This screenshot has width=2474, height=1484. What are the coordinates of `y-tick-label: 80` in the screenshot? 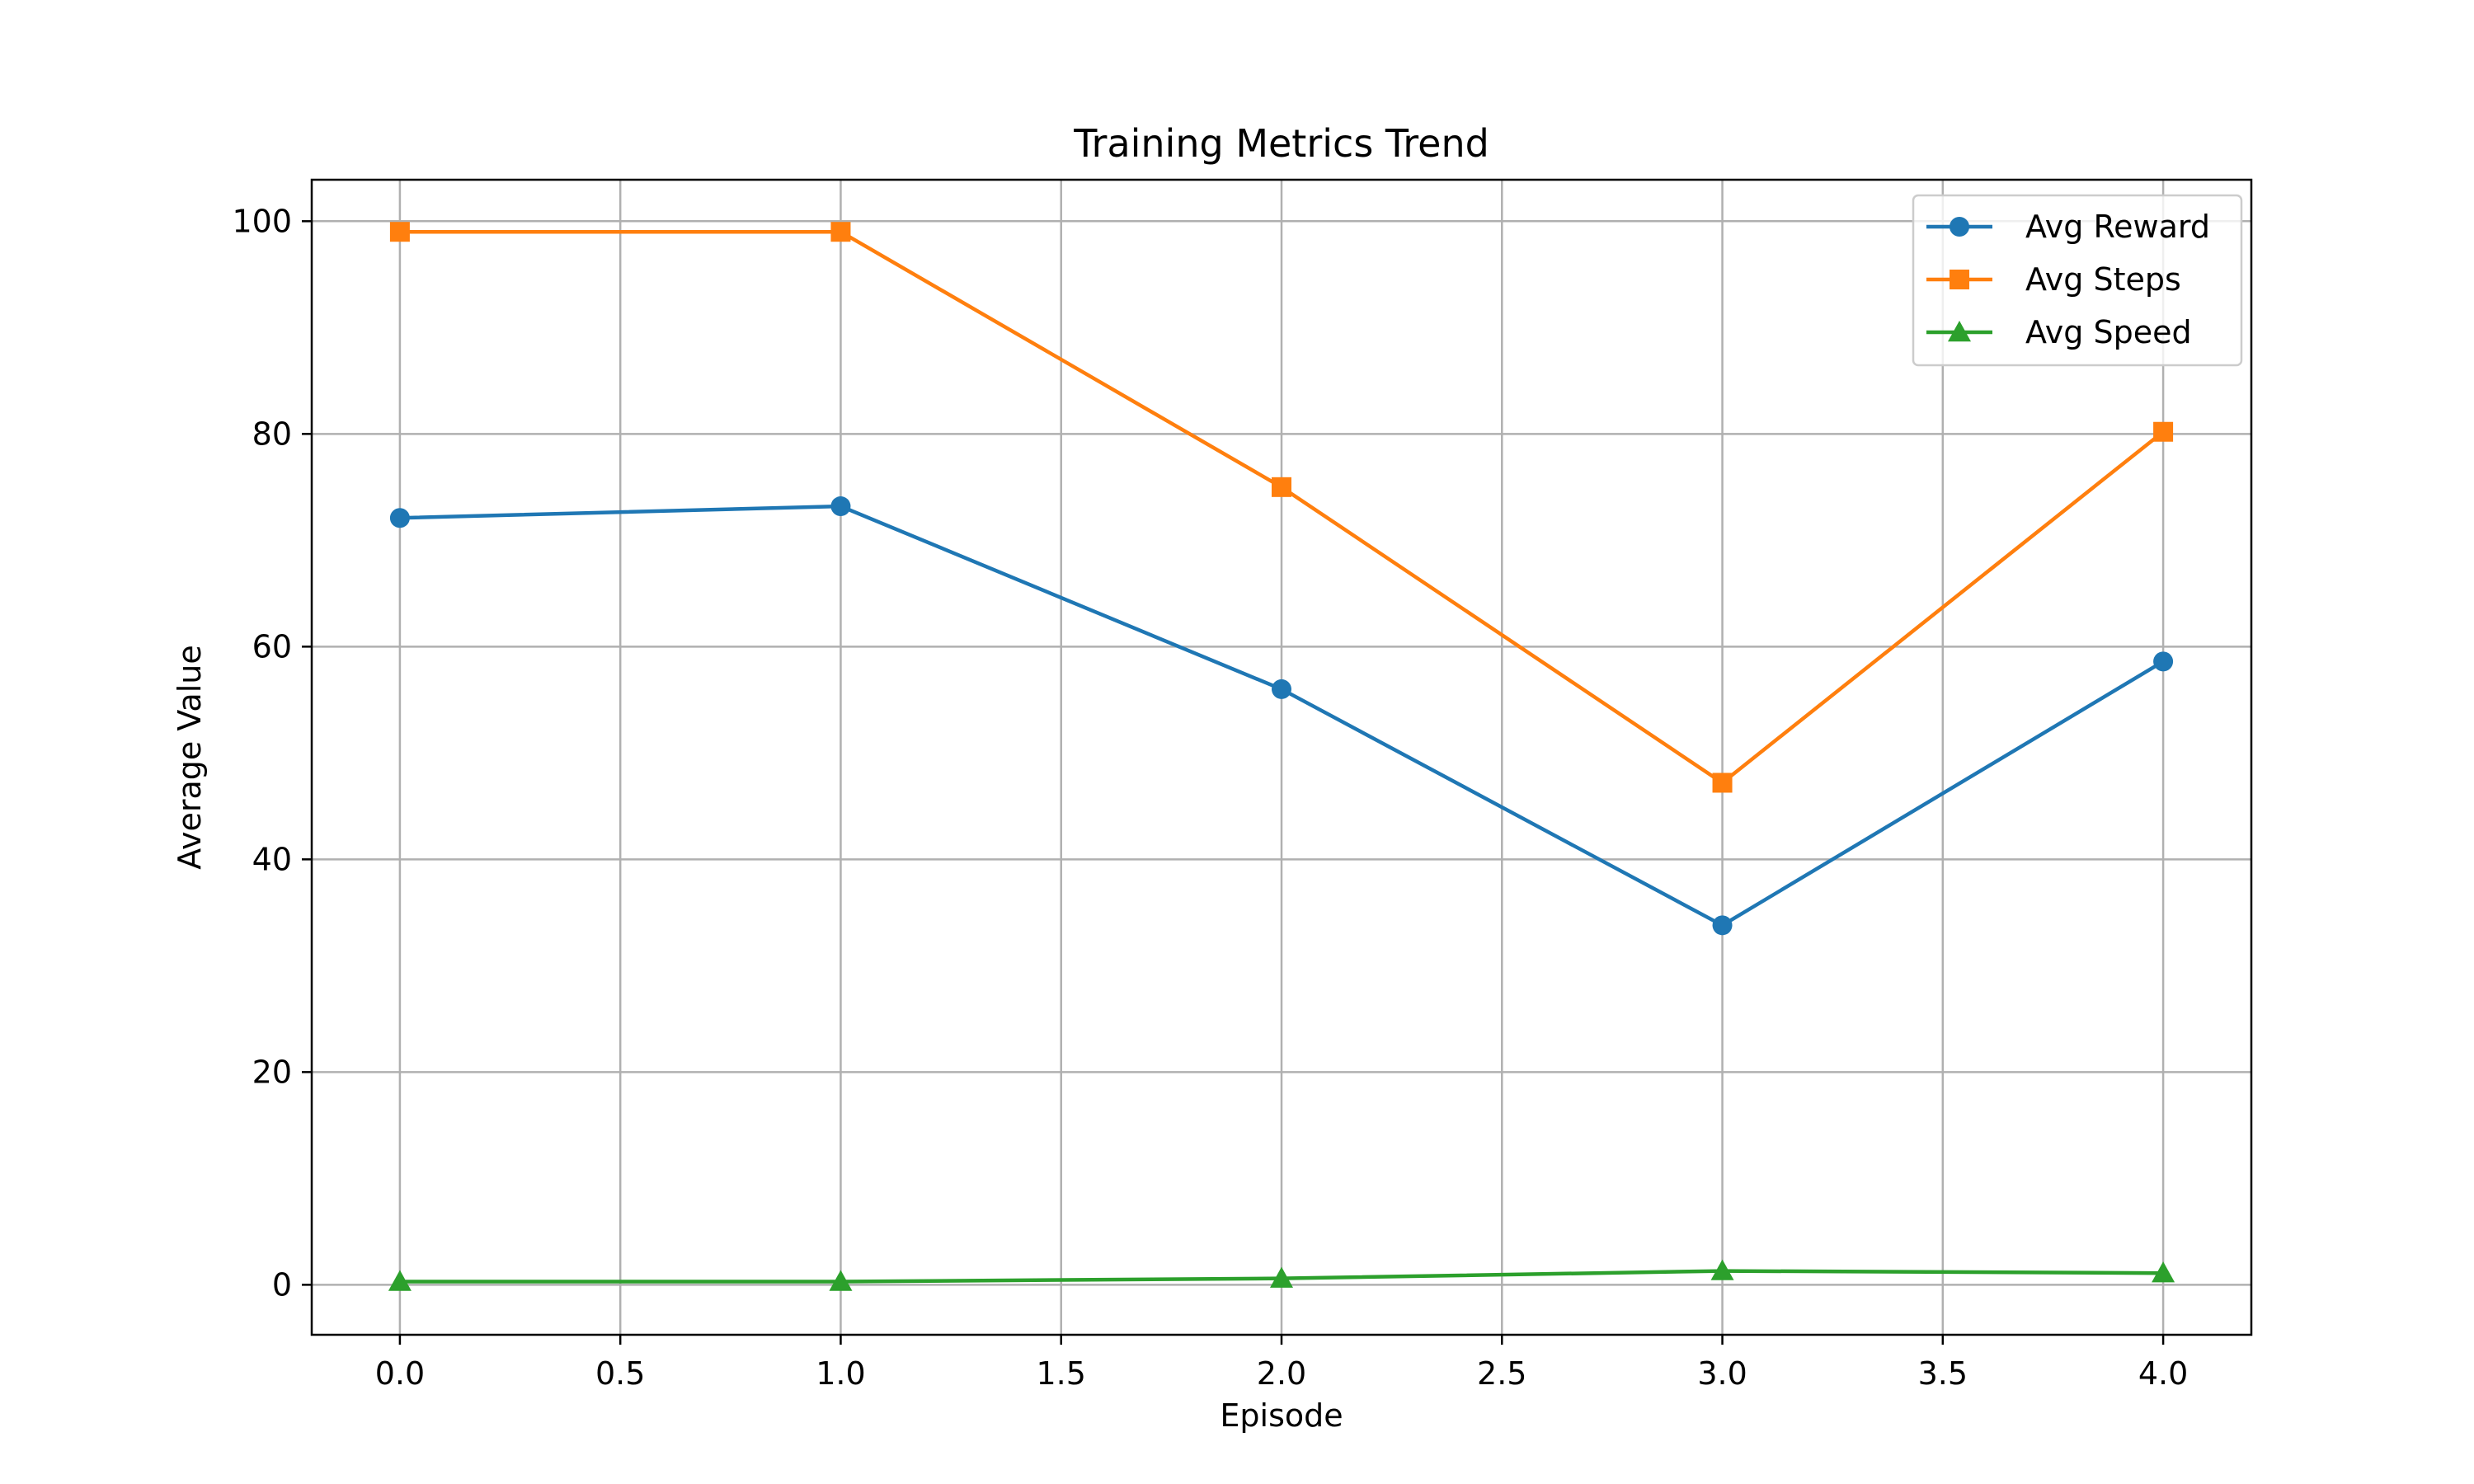 It's located at (272, 434).